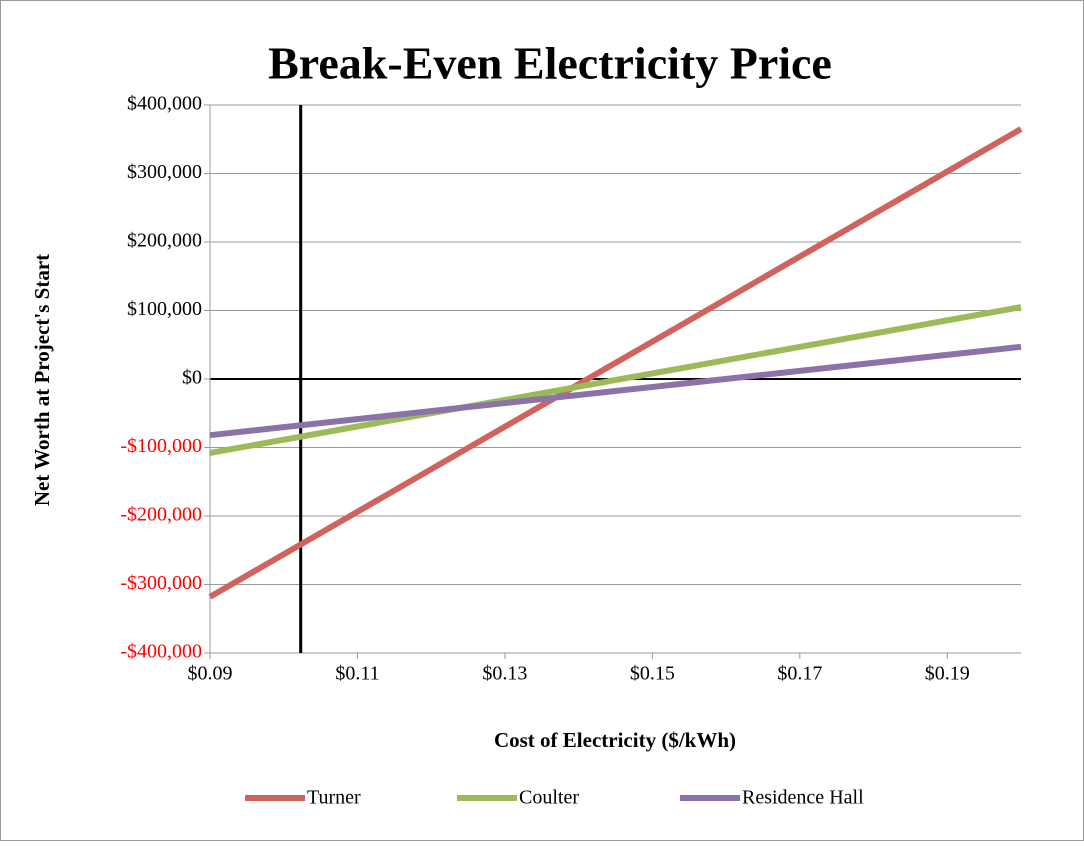 This screenshot has height=846, width=1084. Describe the element at coordinates (615, 740) in the screenshot. I see `x-axis-label: Cost of Electricity ($/kWh)` at that location.